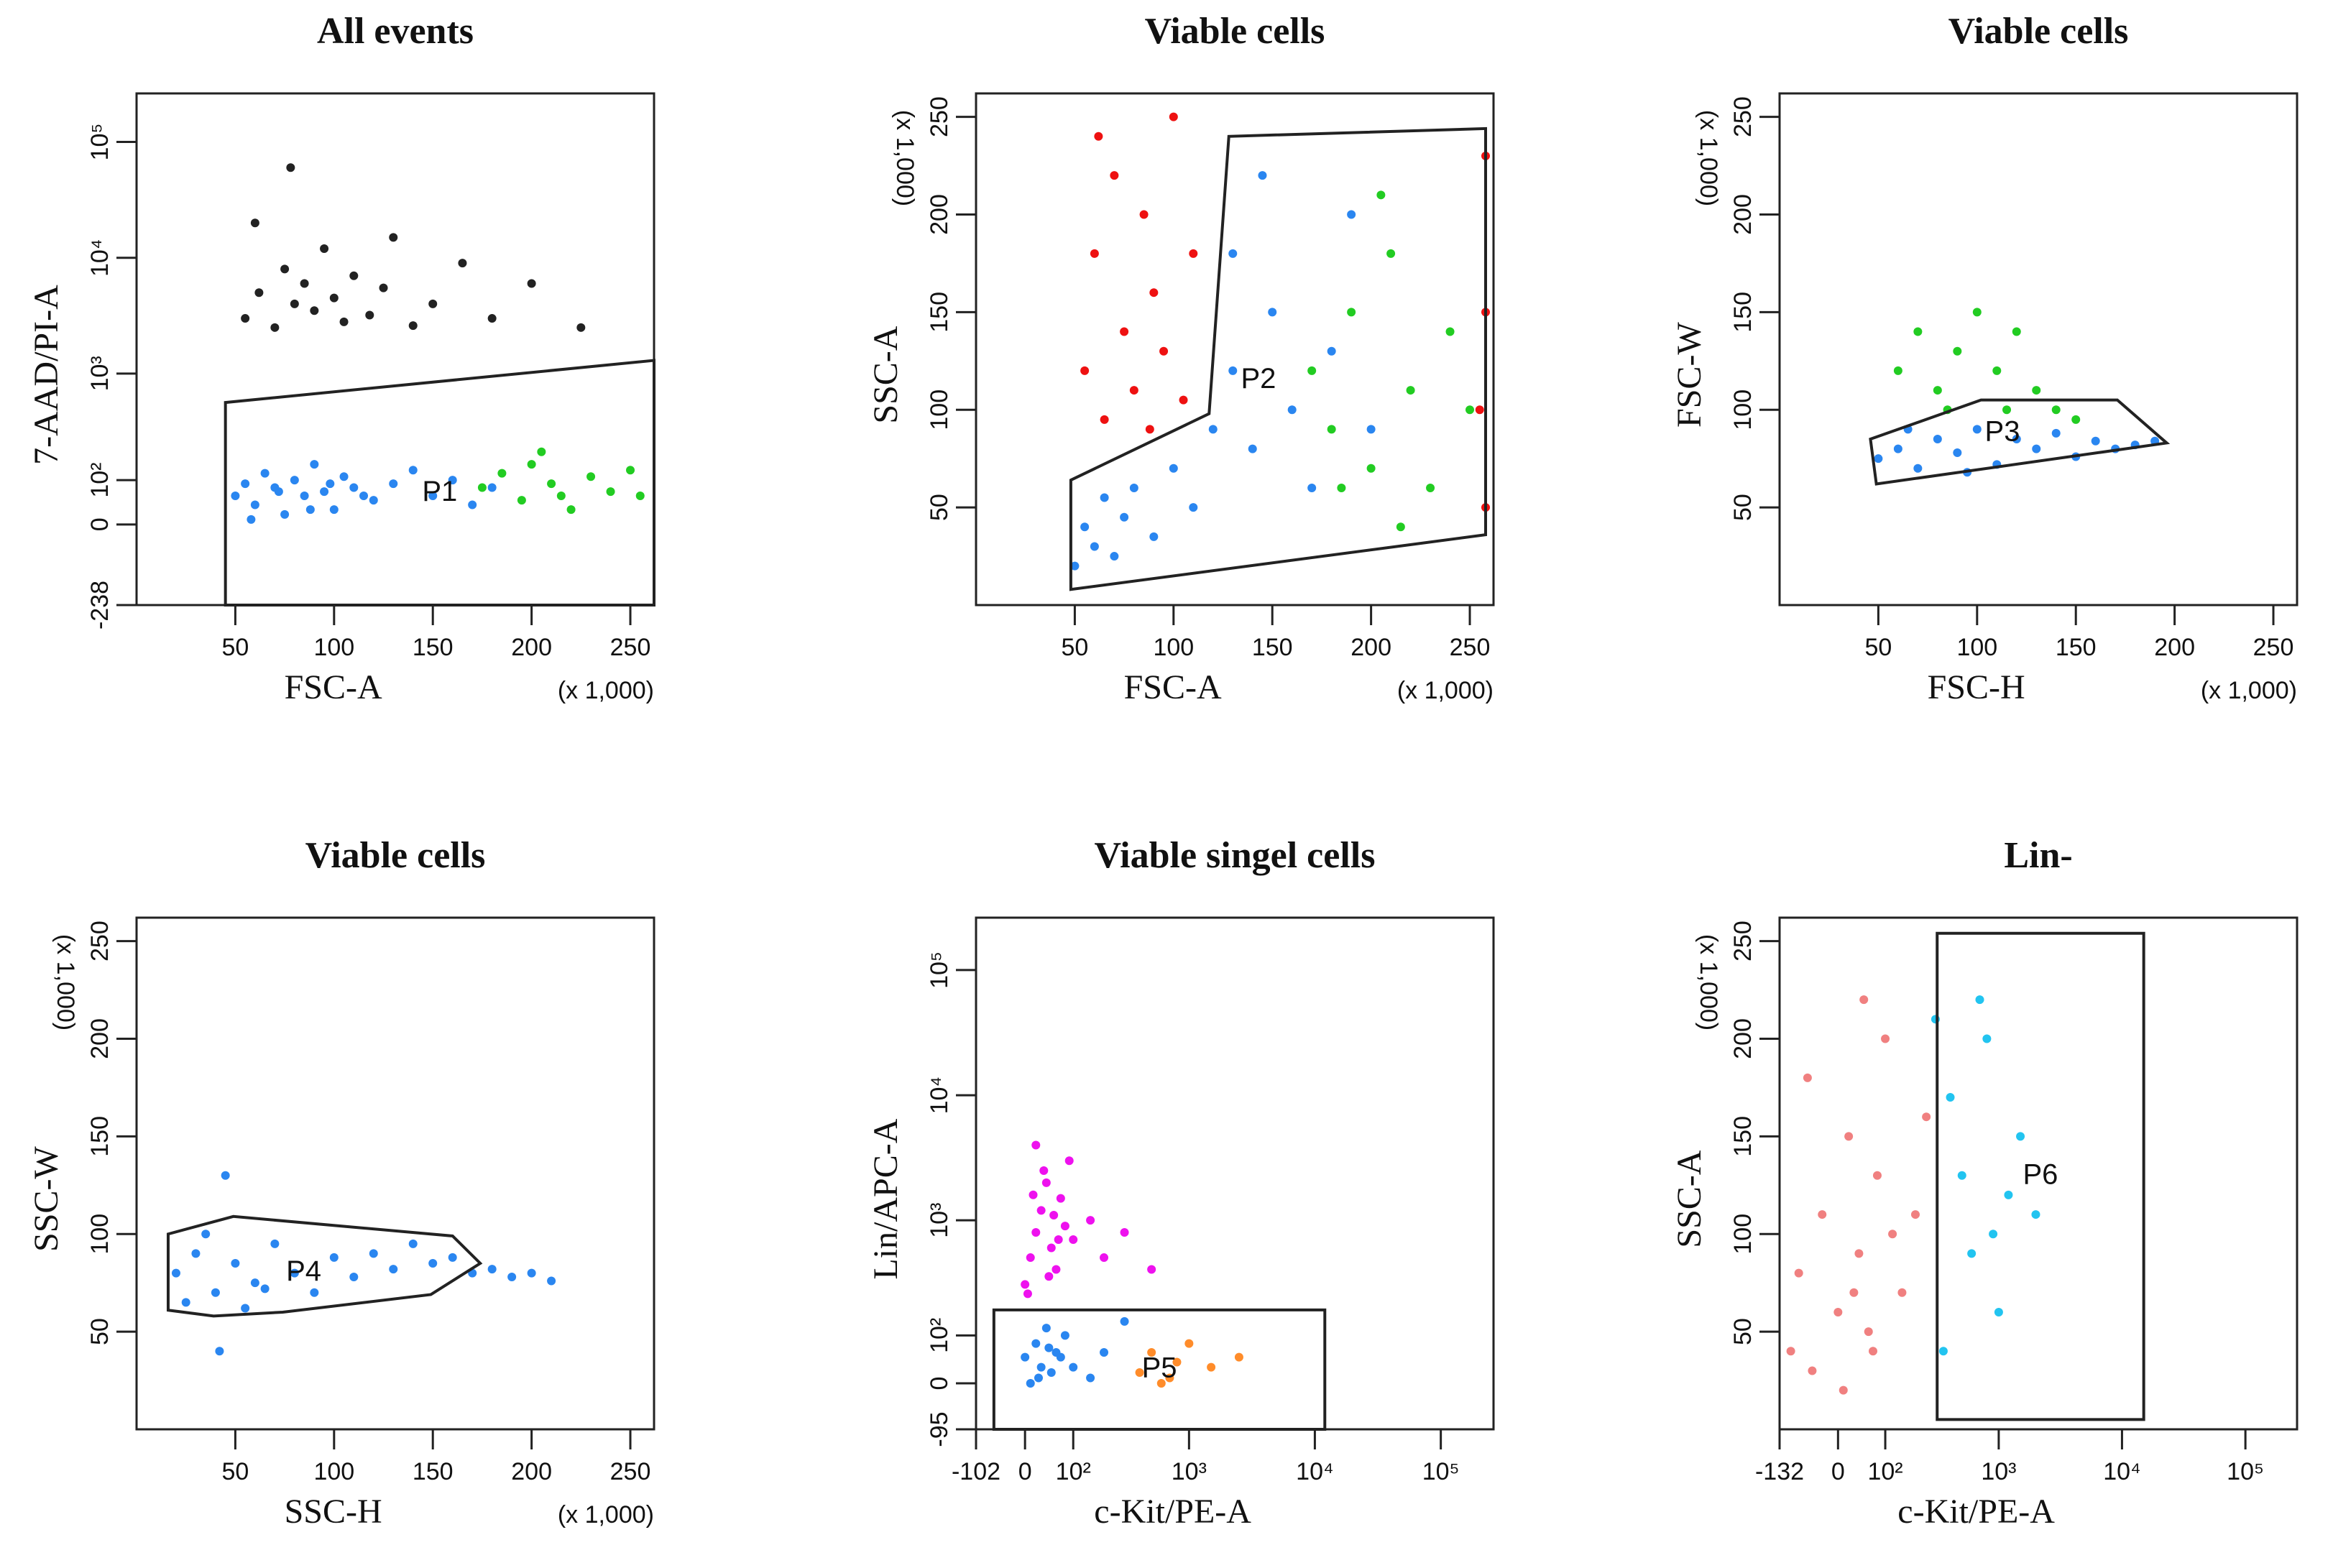 The width and height of the screenshot is (2333, 1568). I want to click on gate-label: P5, so click(1159, 1367).